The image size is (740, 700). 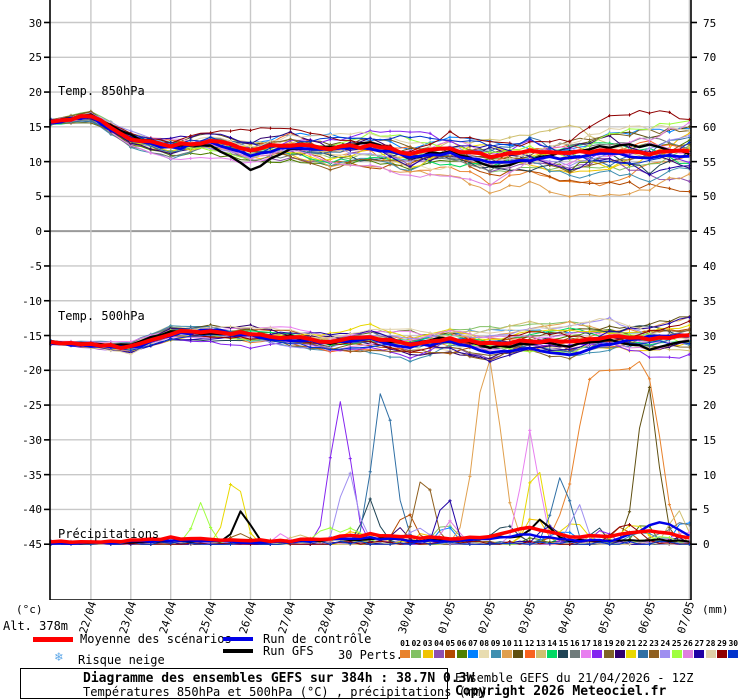 I want to click on left-axis-unit: (°c), so click(x=29, y=609).